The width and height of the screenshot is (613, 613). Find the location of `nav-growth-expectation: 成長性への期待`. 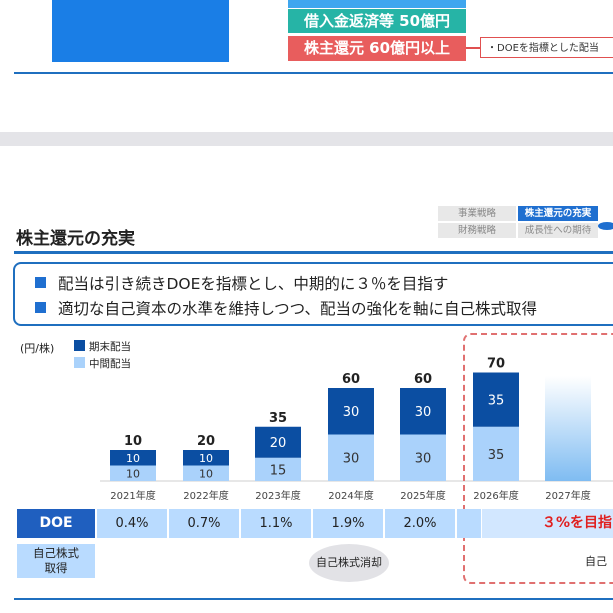

nav-growth-expectation: 成長性への期待 is located at coordinates (558, 230).